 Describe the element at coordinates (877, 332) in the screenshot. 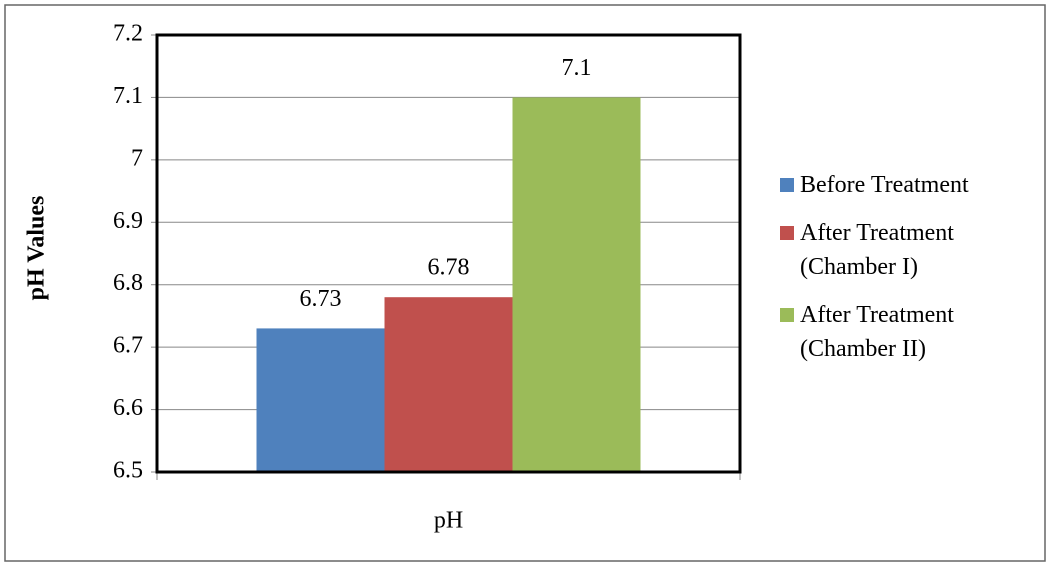

I see `legend-label: After Treatment (Chamber II)` at that location.